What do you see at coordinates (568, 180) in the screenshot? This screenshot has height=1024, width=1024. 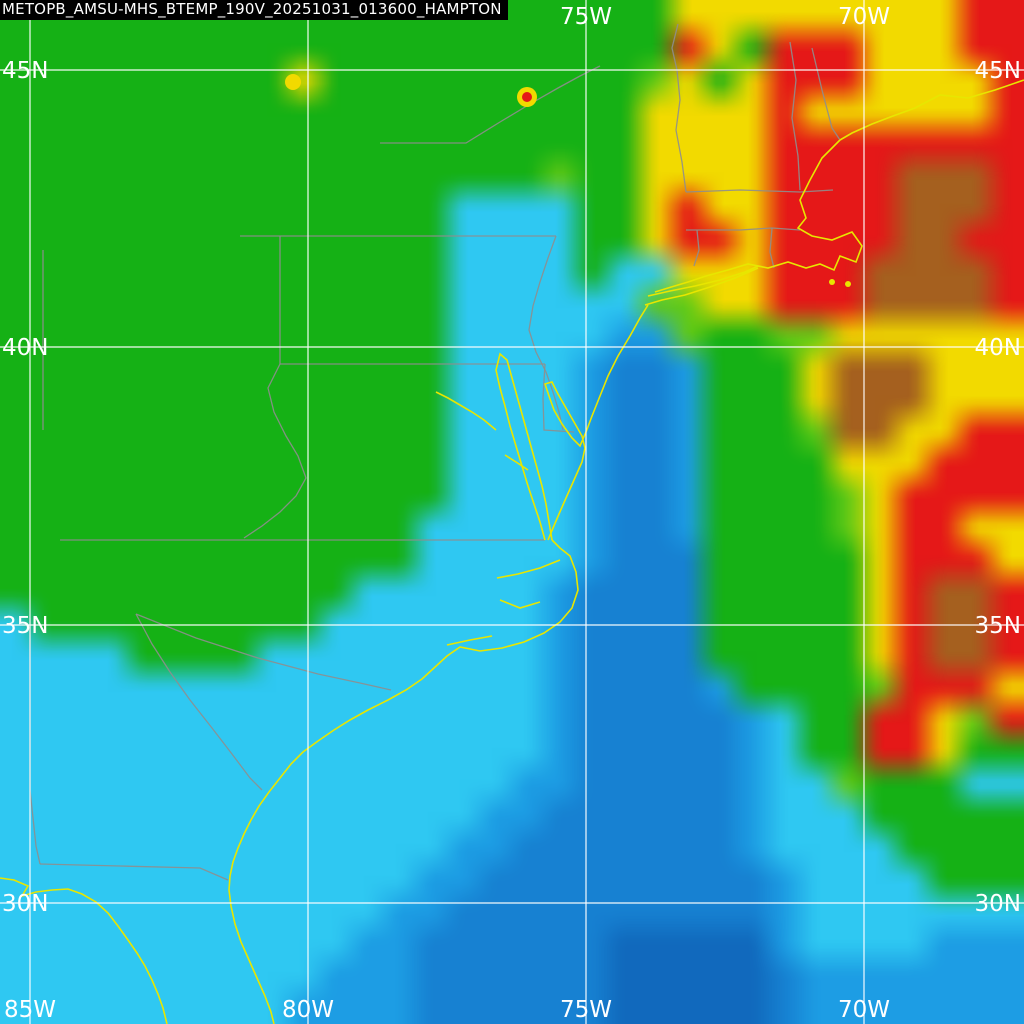 I see `hot-spots` at bounding box center [568, 180].